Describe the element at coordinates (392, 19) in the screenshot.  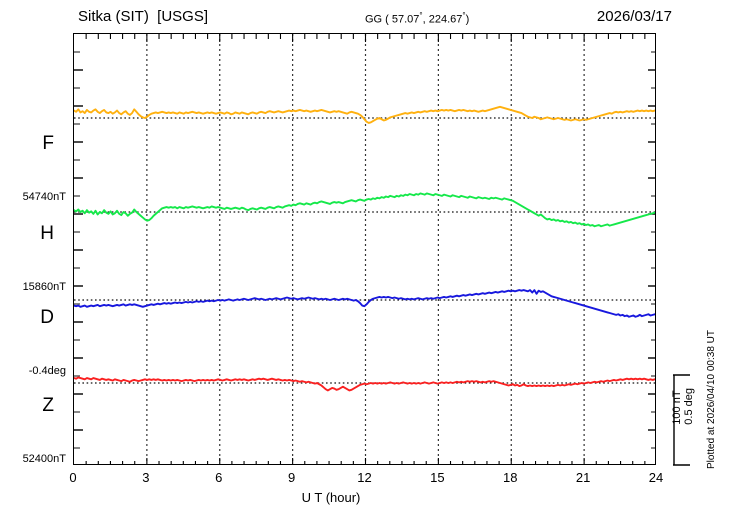
I see `coords-lat: GG ( 57.07` at that location.